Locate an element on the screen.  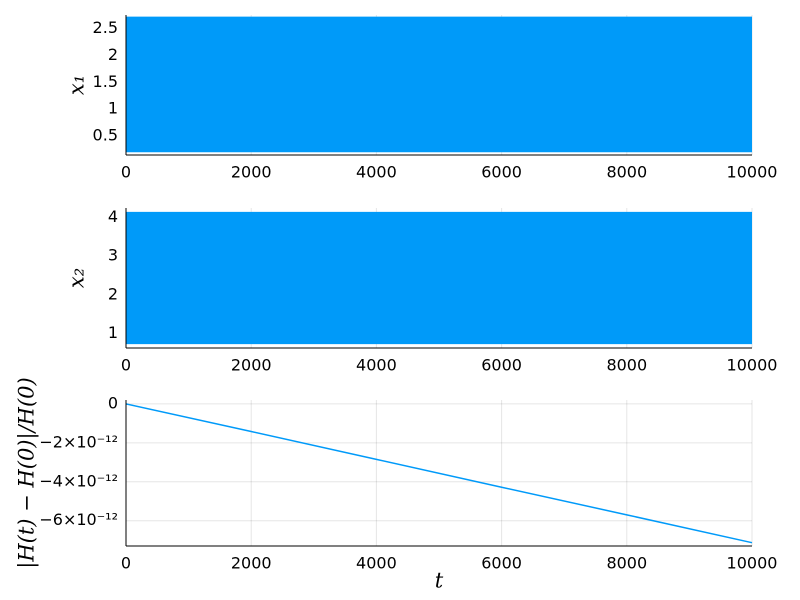
y-tick-label: 2.5 is located at coordinates (105, 27).